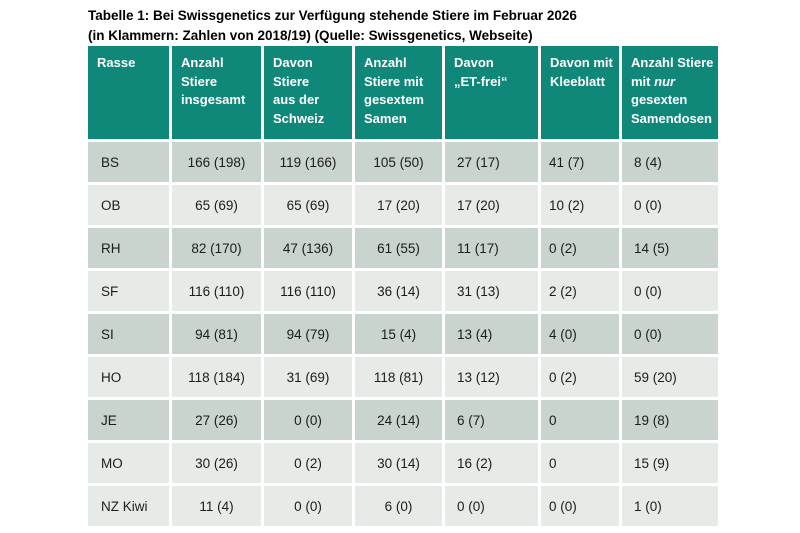 This screenshot has width=800, height=533. I want to click on column-header-0: Rasse, so click(128, 92).